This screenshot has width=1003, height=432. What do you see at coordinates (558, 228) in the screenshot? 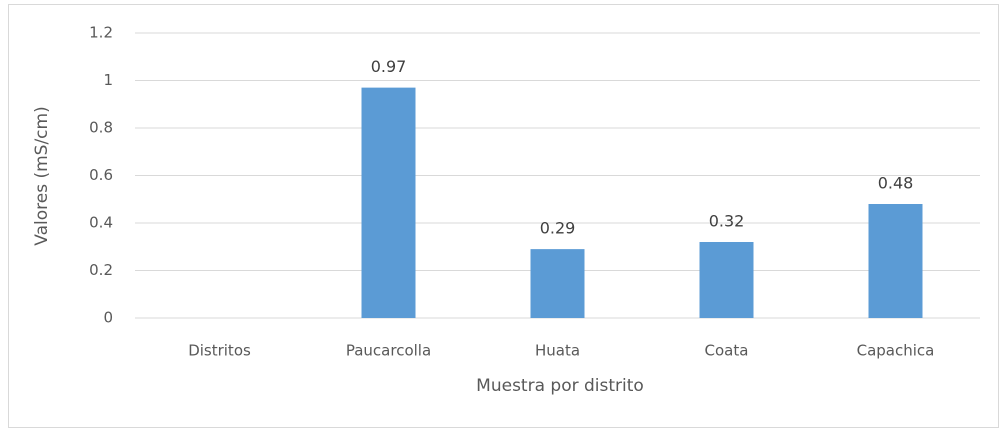
I see `data-label: 0.29` at bounding box center [558, 228].